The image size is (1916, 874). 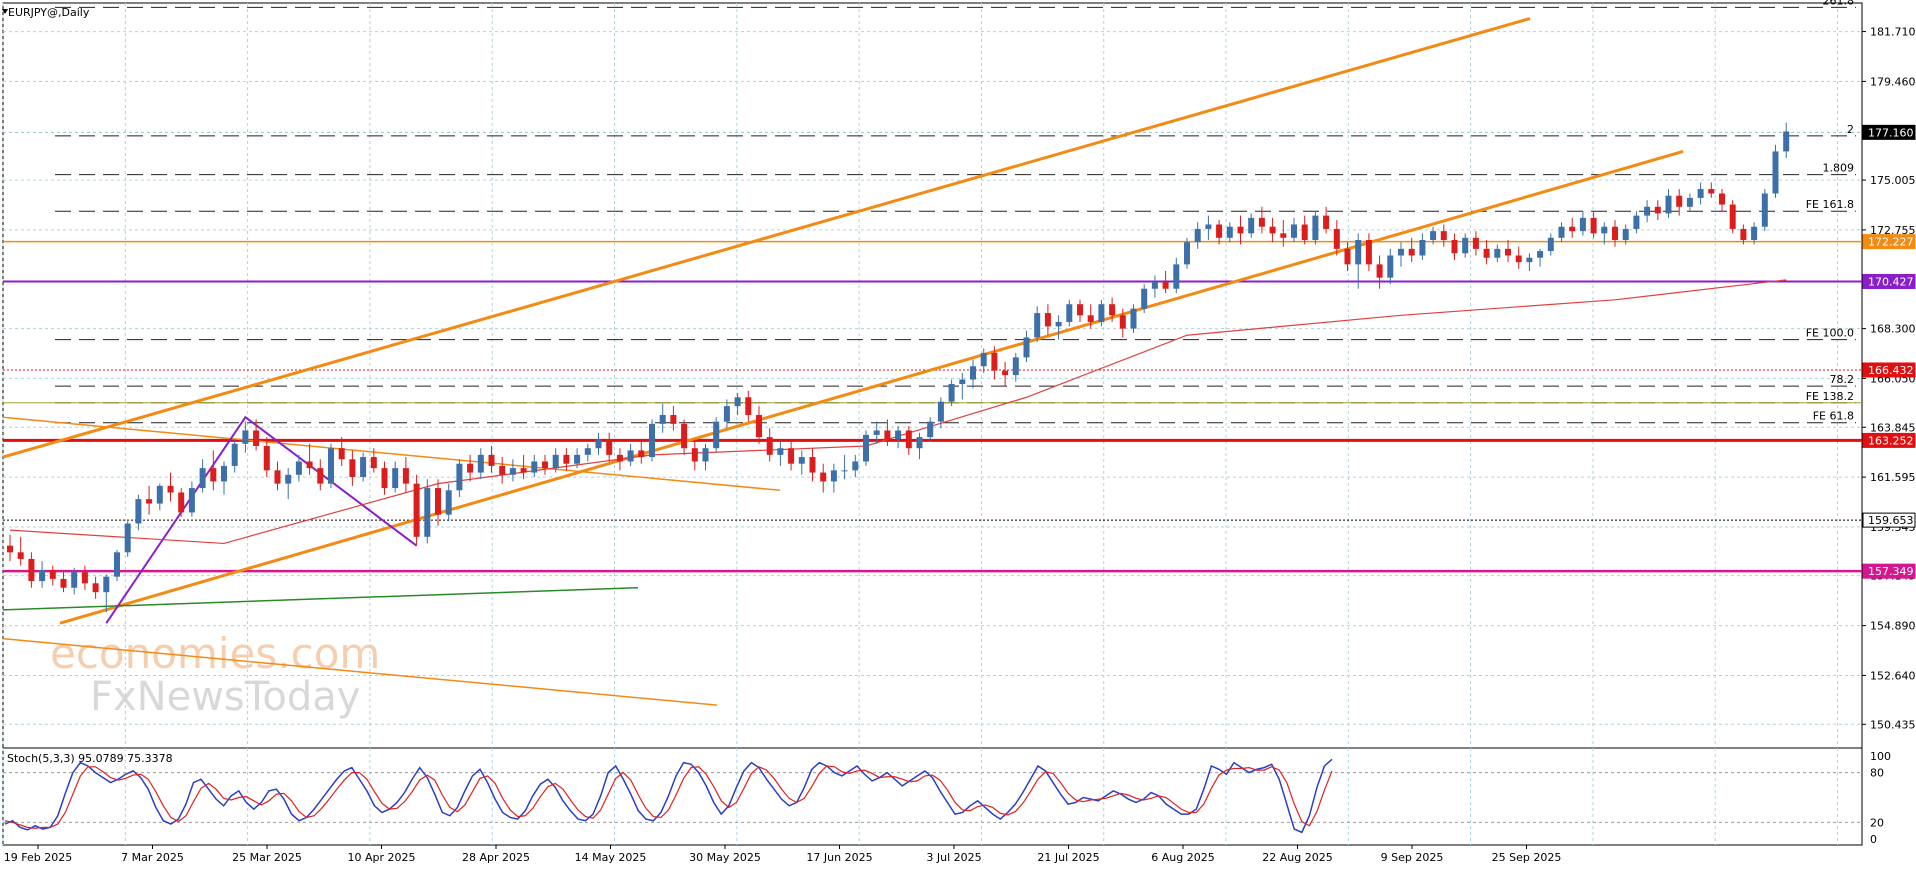 I want to click on fib-level-label: 1.809, so click(x=1839, y=168).